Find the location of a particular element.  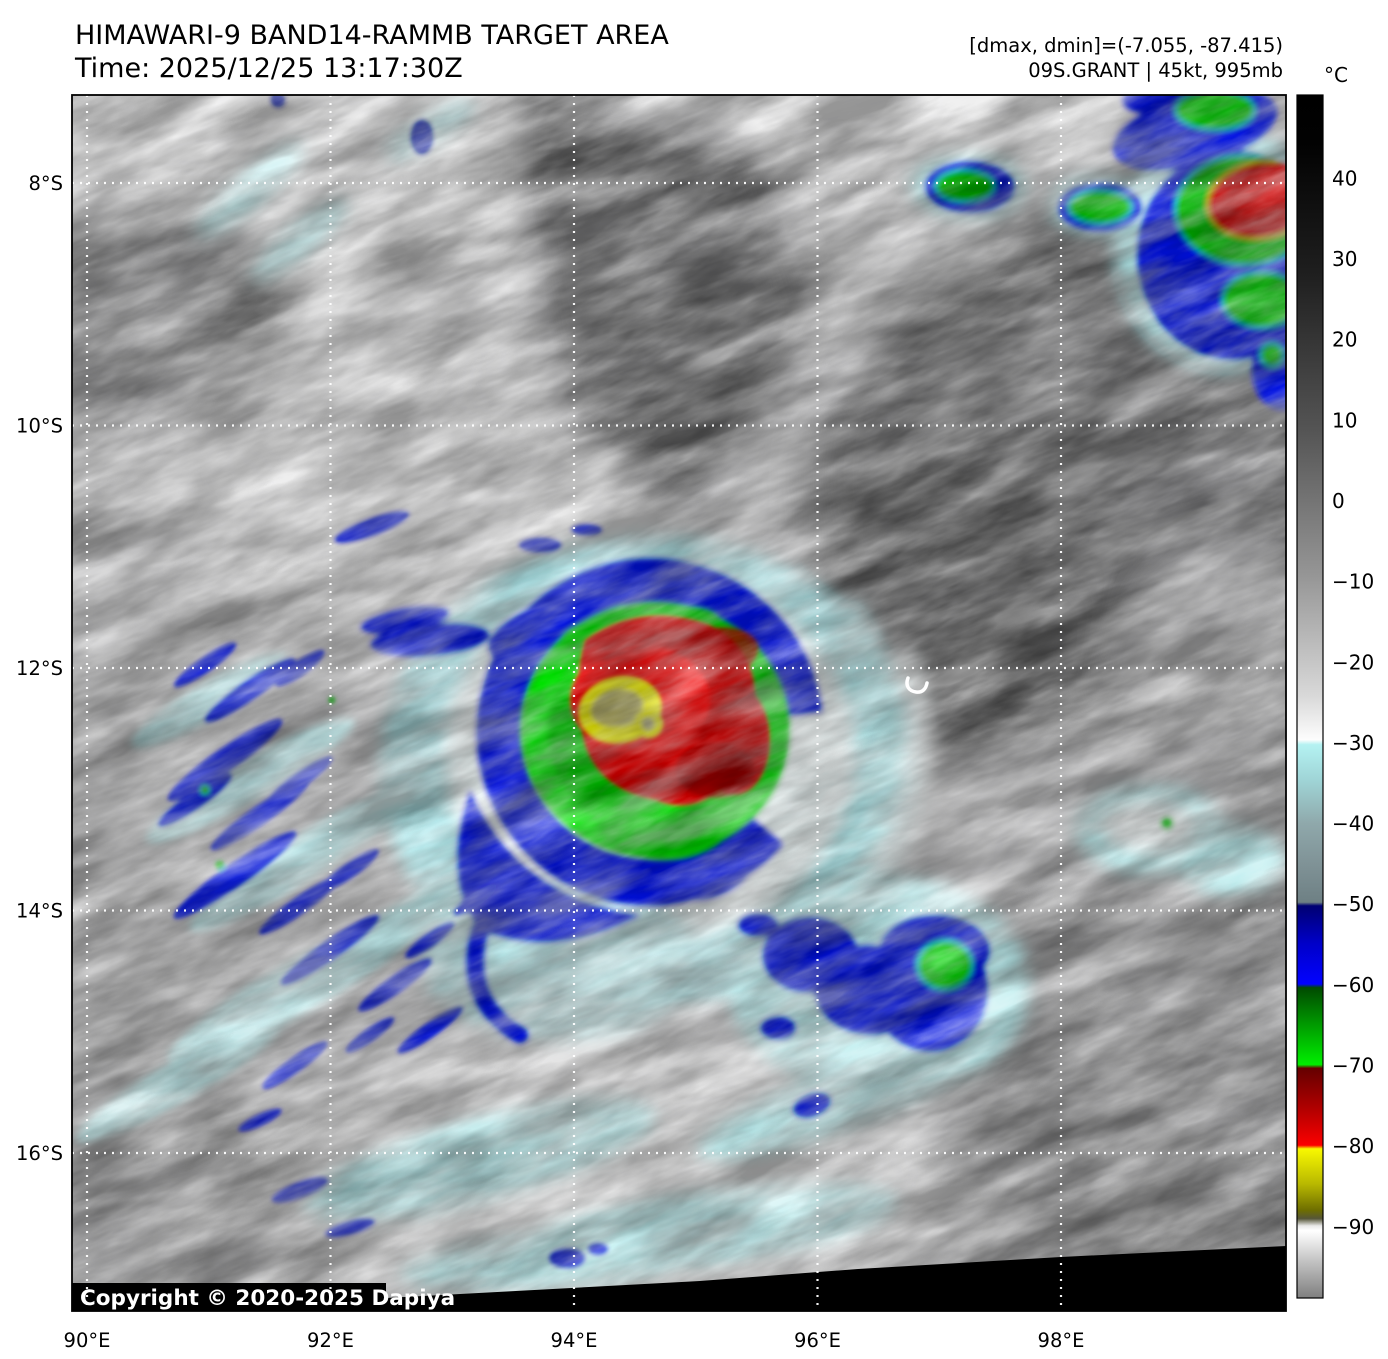

lon-tick-label: 94°E is located at coordinates (574, 1340).